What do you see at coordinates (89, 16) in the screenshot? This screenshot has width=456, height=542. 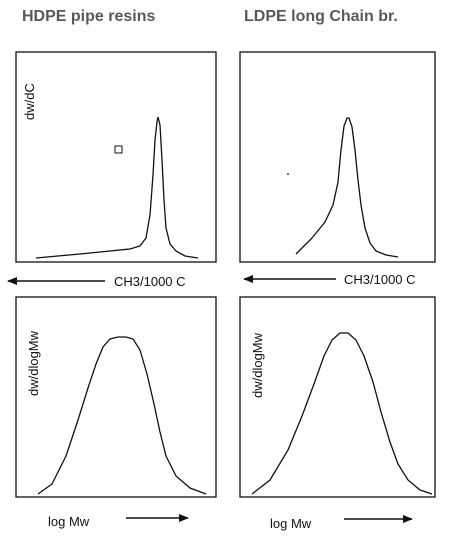 I see `title-hdpe-pipe-resins: HDPE pipe resins` at bounding box center [89, 16].